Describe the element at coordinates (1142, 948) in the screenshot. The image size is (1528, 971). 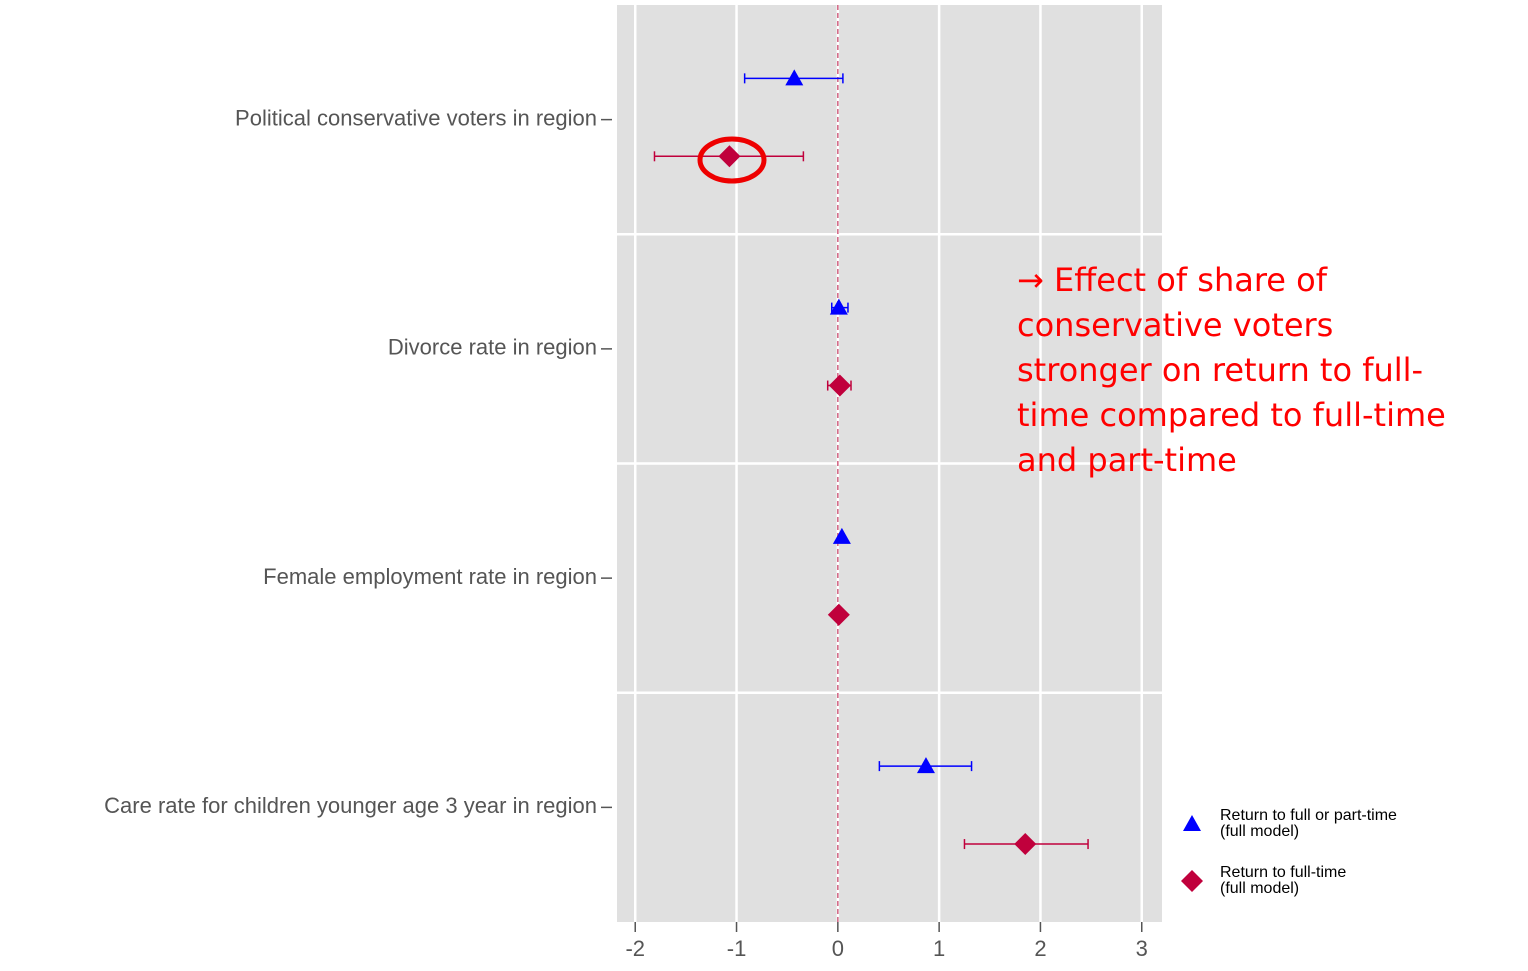
I see `x-tick-label: 3` at that location.